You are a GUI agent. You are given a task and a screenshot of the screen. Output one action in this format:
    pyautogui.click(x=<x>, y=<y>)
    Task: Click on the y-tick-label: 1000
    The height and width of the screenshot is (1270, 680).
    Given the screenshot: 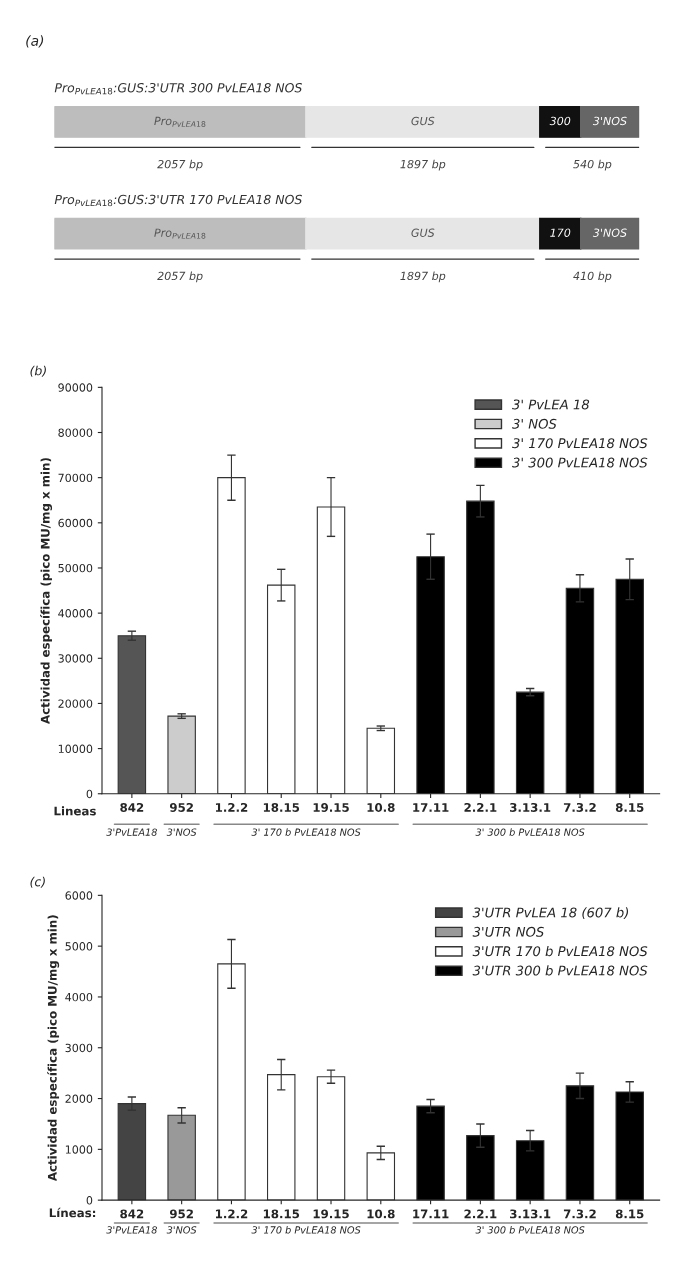 What is the action you would take?
    pyautogui.click(x=79, y=1149)
    